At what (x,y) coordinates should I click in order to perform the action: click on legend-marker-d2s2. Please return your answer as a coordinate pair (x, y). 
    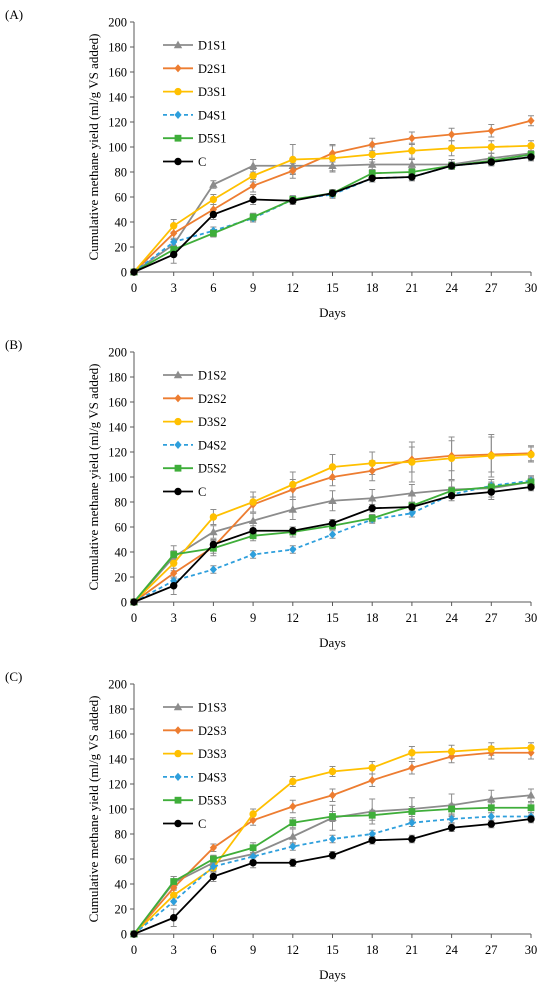
    Looking at the image, I should click on (178, 398).